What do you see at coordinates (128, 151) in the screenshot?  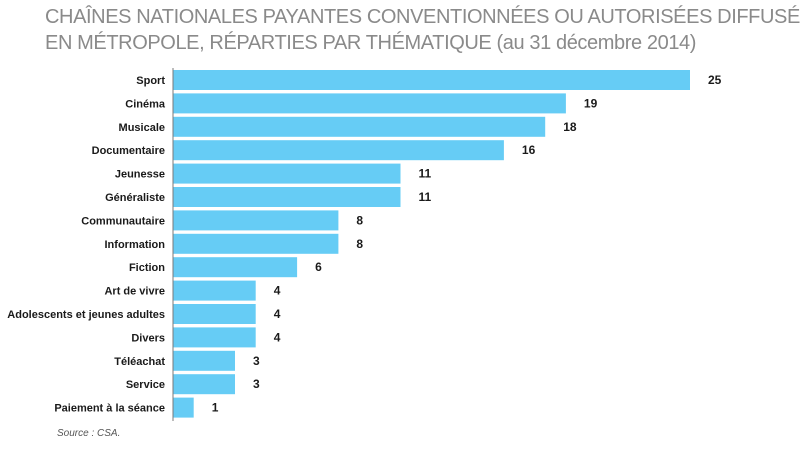 I see `category-label: Documentaire` at bounding box center [128, 151].